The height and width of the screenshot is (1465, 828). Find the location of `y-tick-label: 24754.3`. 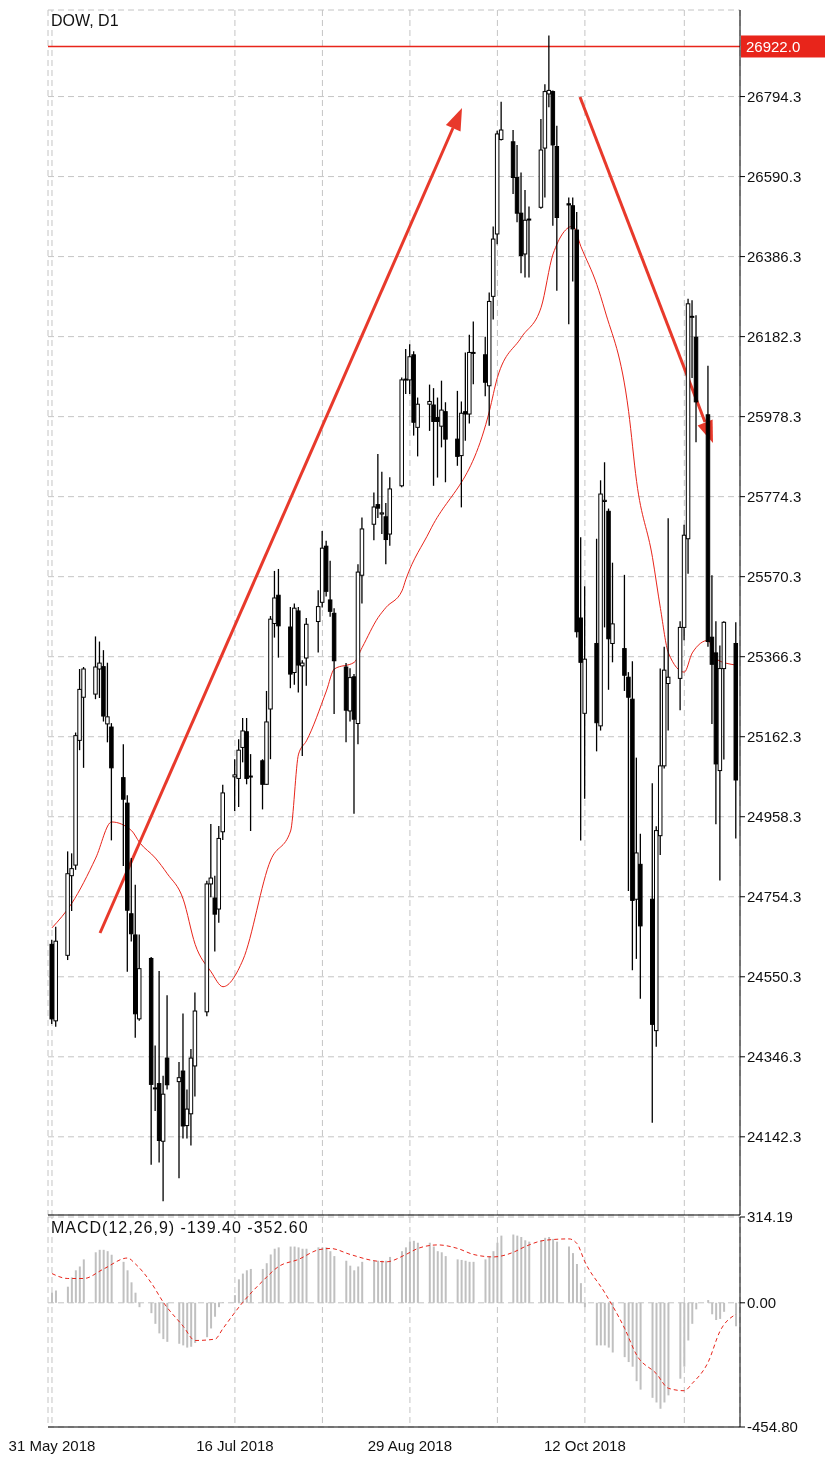

y-tick-label: 24754.3 is located at coordinates (774, 897).